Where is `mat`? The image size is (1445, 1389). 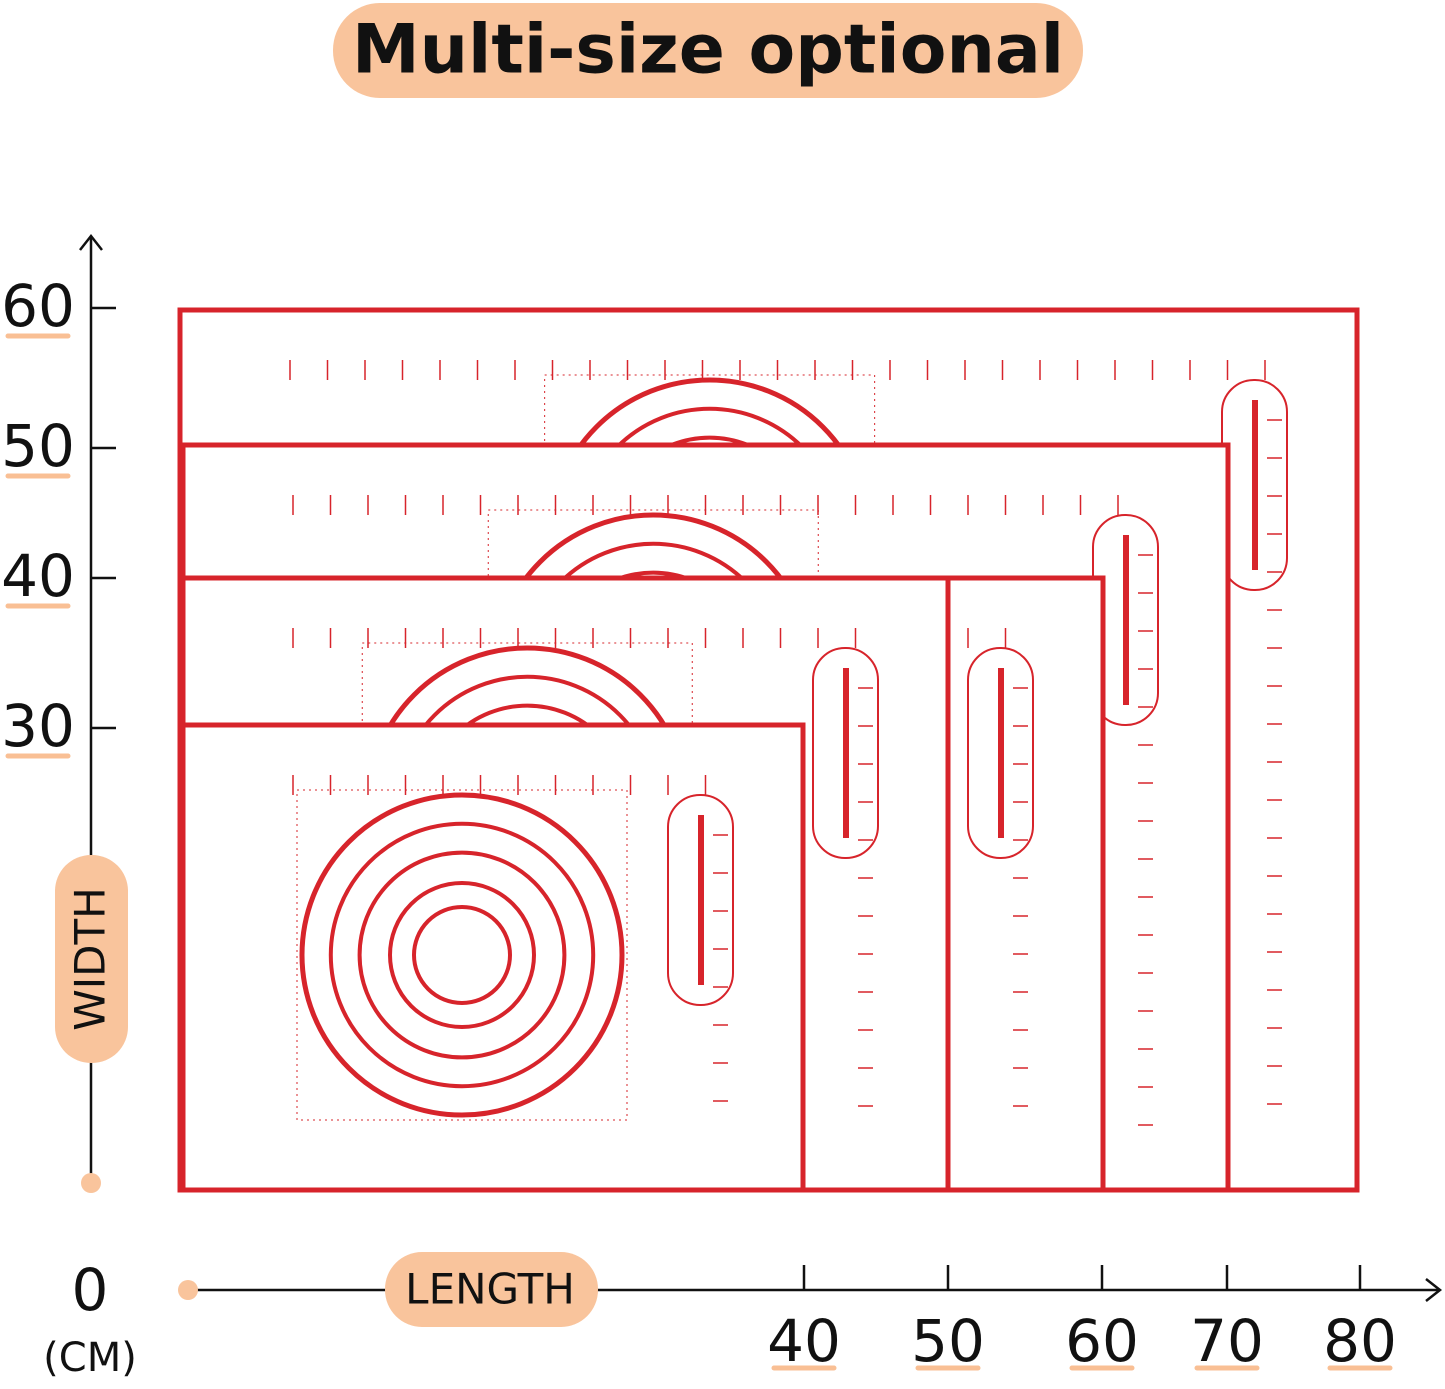
mat is located at coordinates (493, 957).